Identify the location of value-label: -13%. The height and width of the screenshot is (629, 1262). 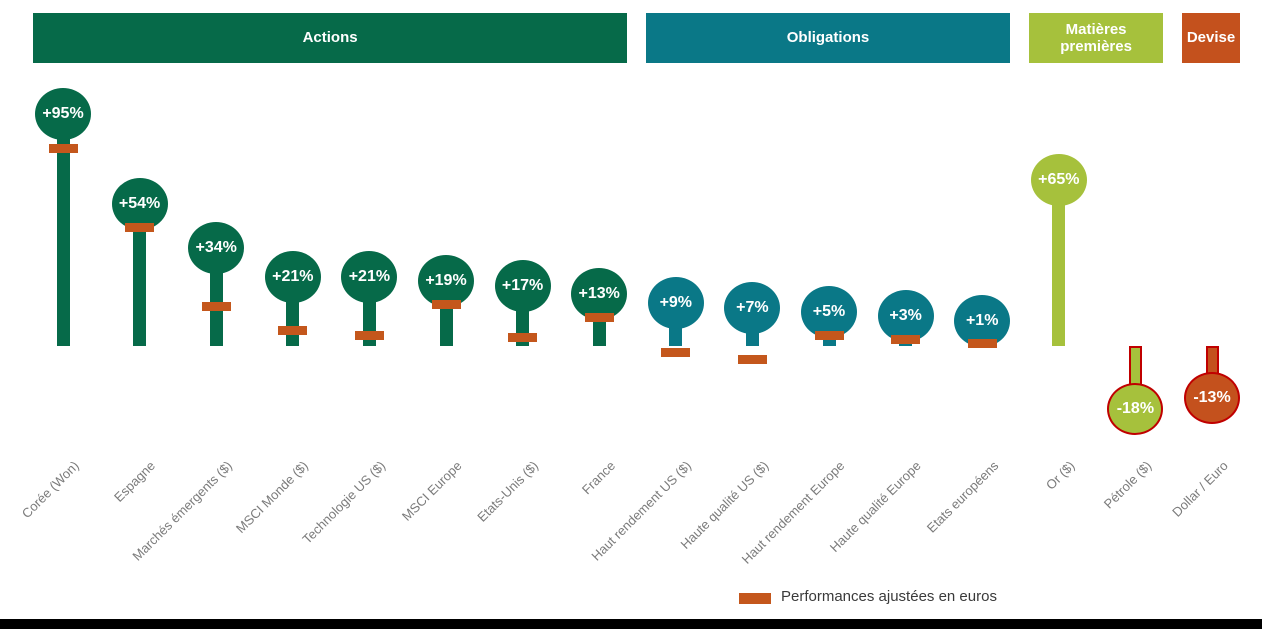
(1212, 397).